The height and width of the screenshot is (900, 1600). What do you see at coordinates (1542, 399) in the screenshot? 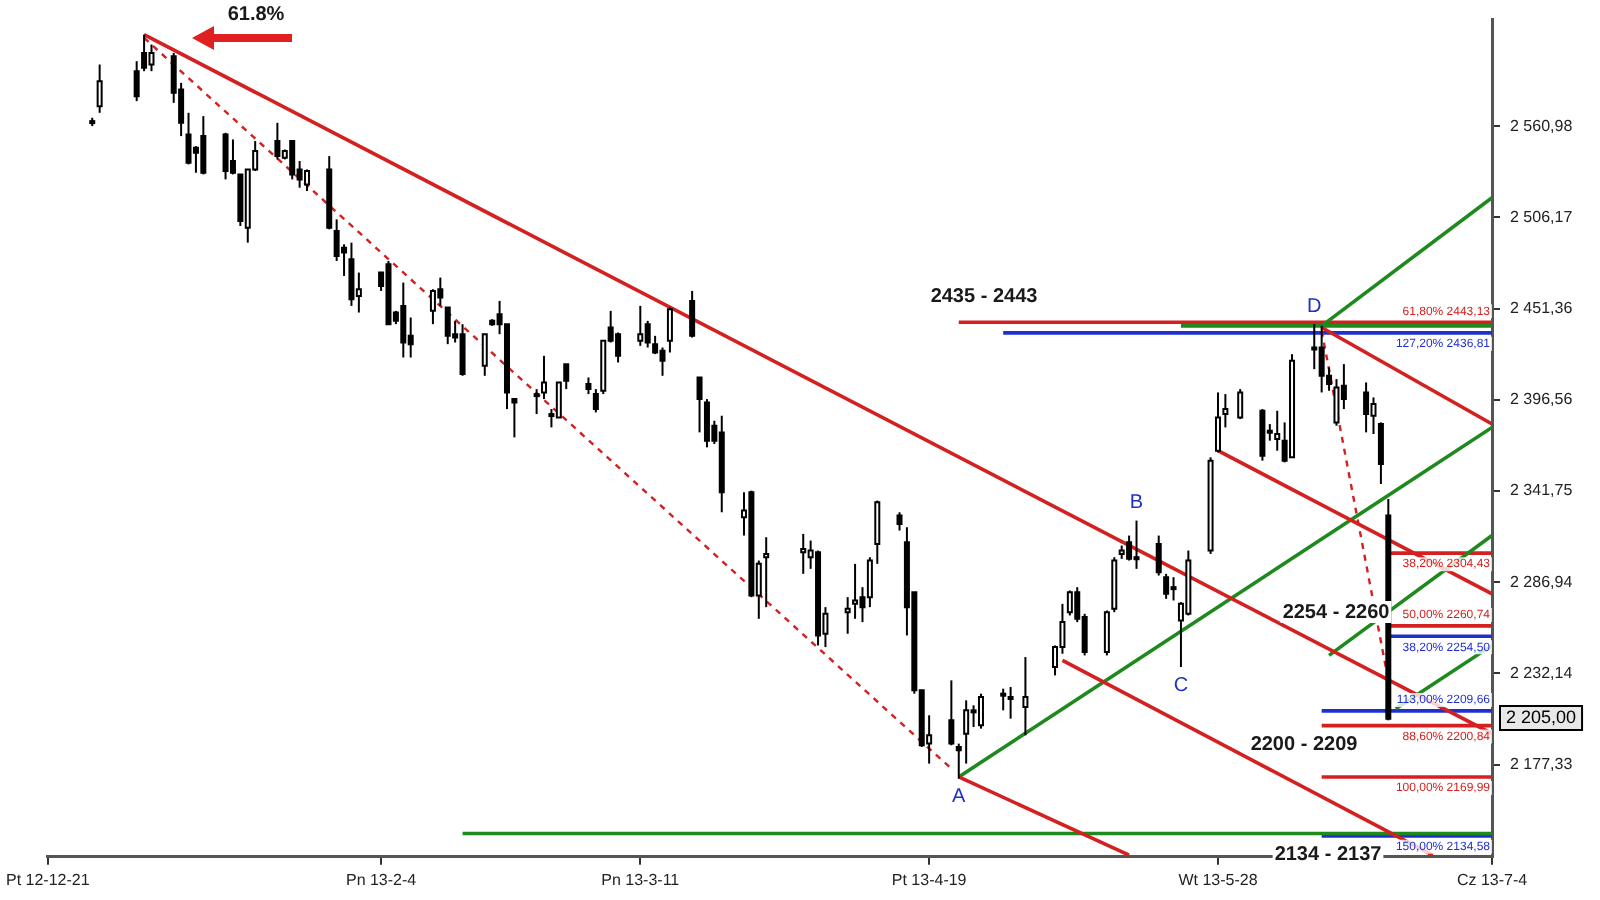
I see `y-tick-label: 2 396,56` at bounding box center [1542, 399].